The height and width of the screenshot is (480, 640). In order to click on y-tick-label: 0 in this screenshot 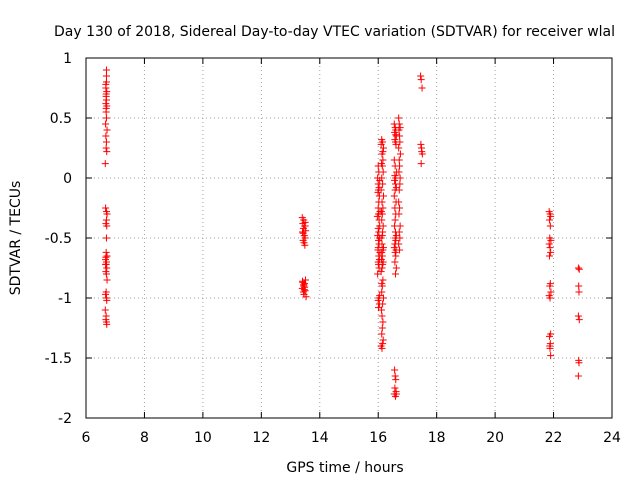, I will do `click(67, 179)`.